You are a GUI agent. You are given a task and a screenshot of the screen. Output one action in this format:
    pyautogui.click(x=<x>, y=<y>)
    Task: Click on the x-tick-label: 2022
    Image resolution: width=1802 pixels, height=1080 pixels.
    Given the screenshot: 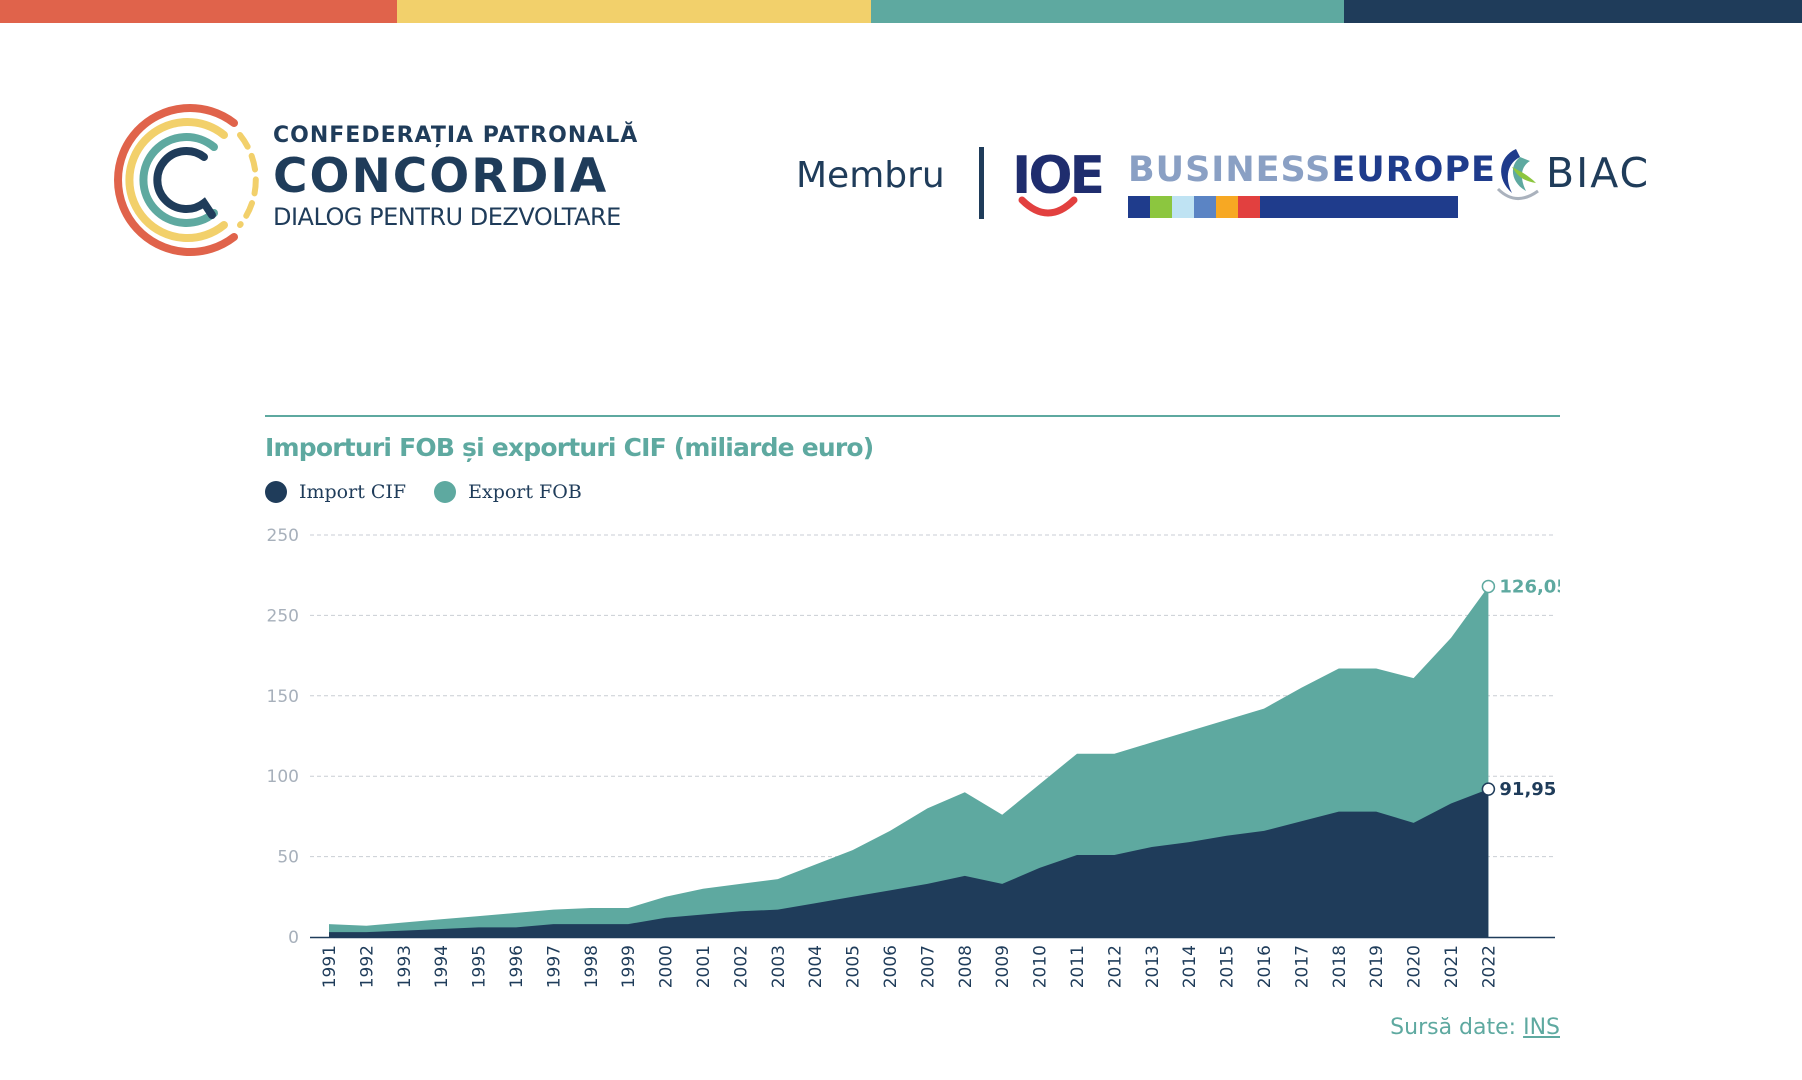 What is the action you would take?
    pyautogui.click(x=1489, y=966)
    